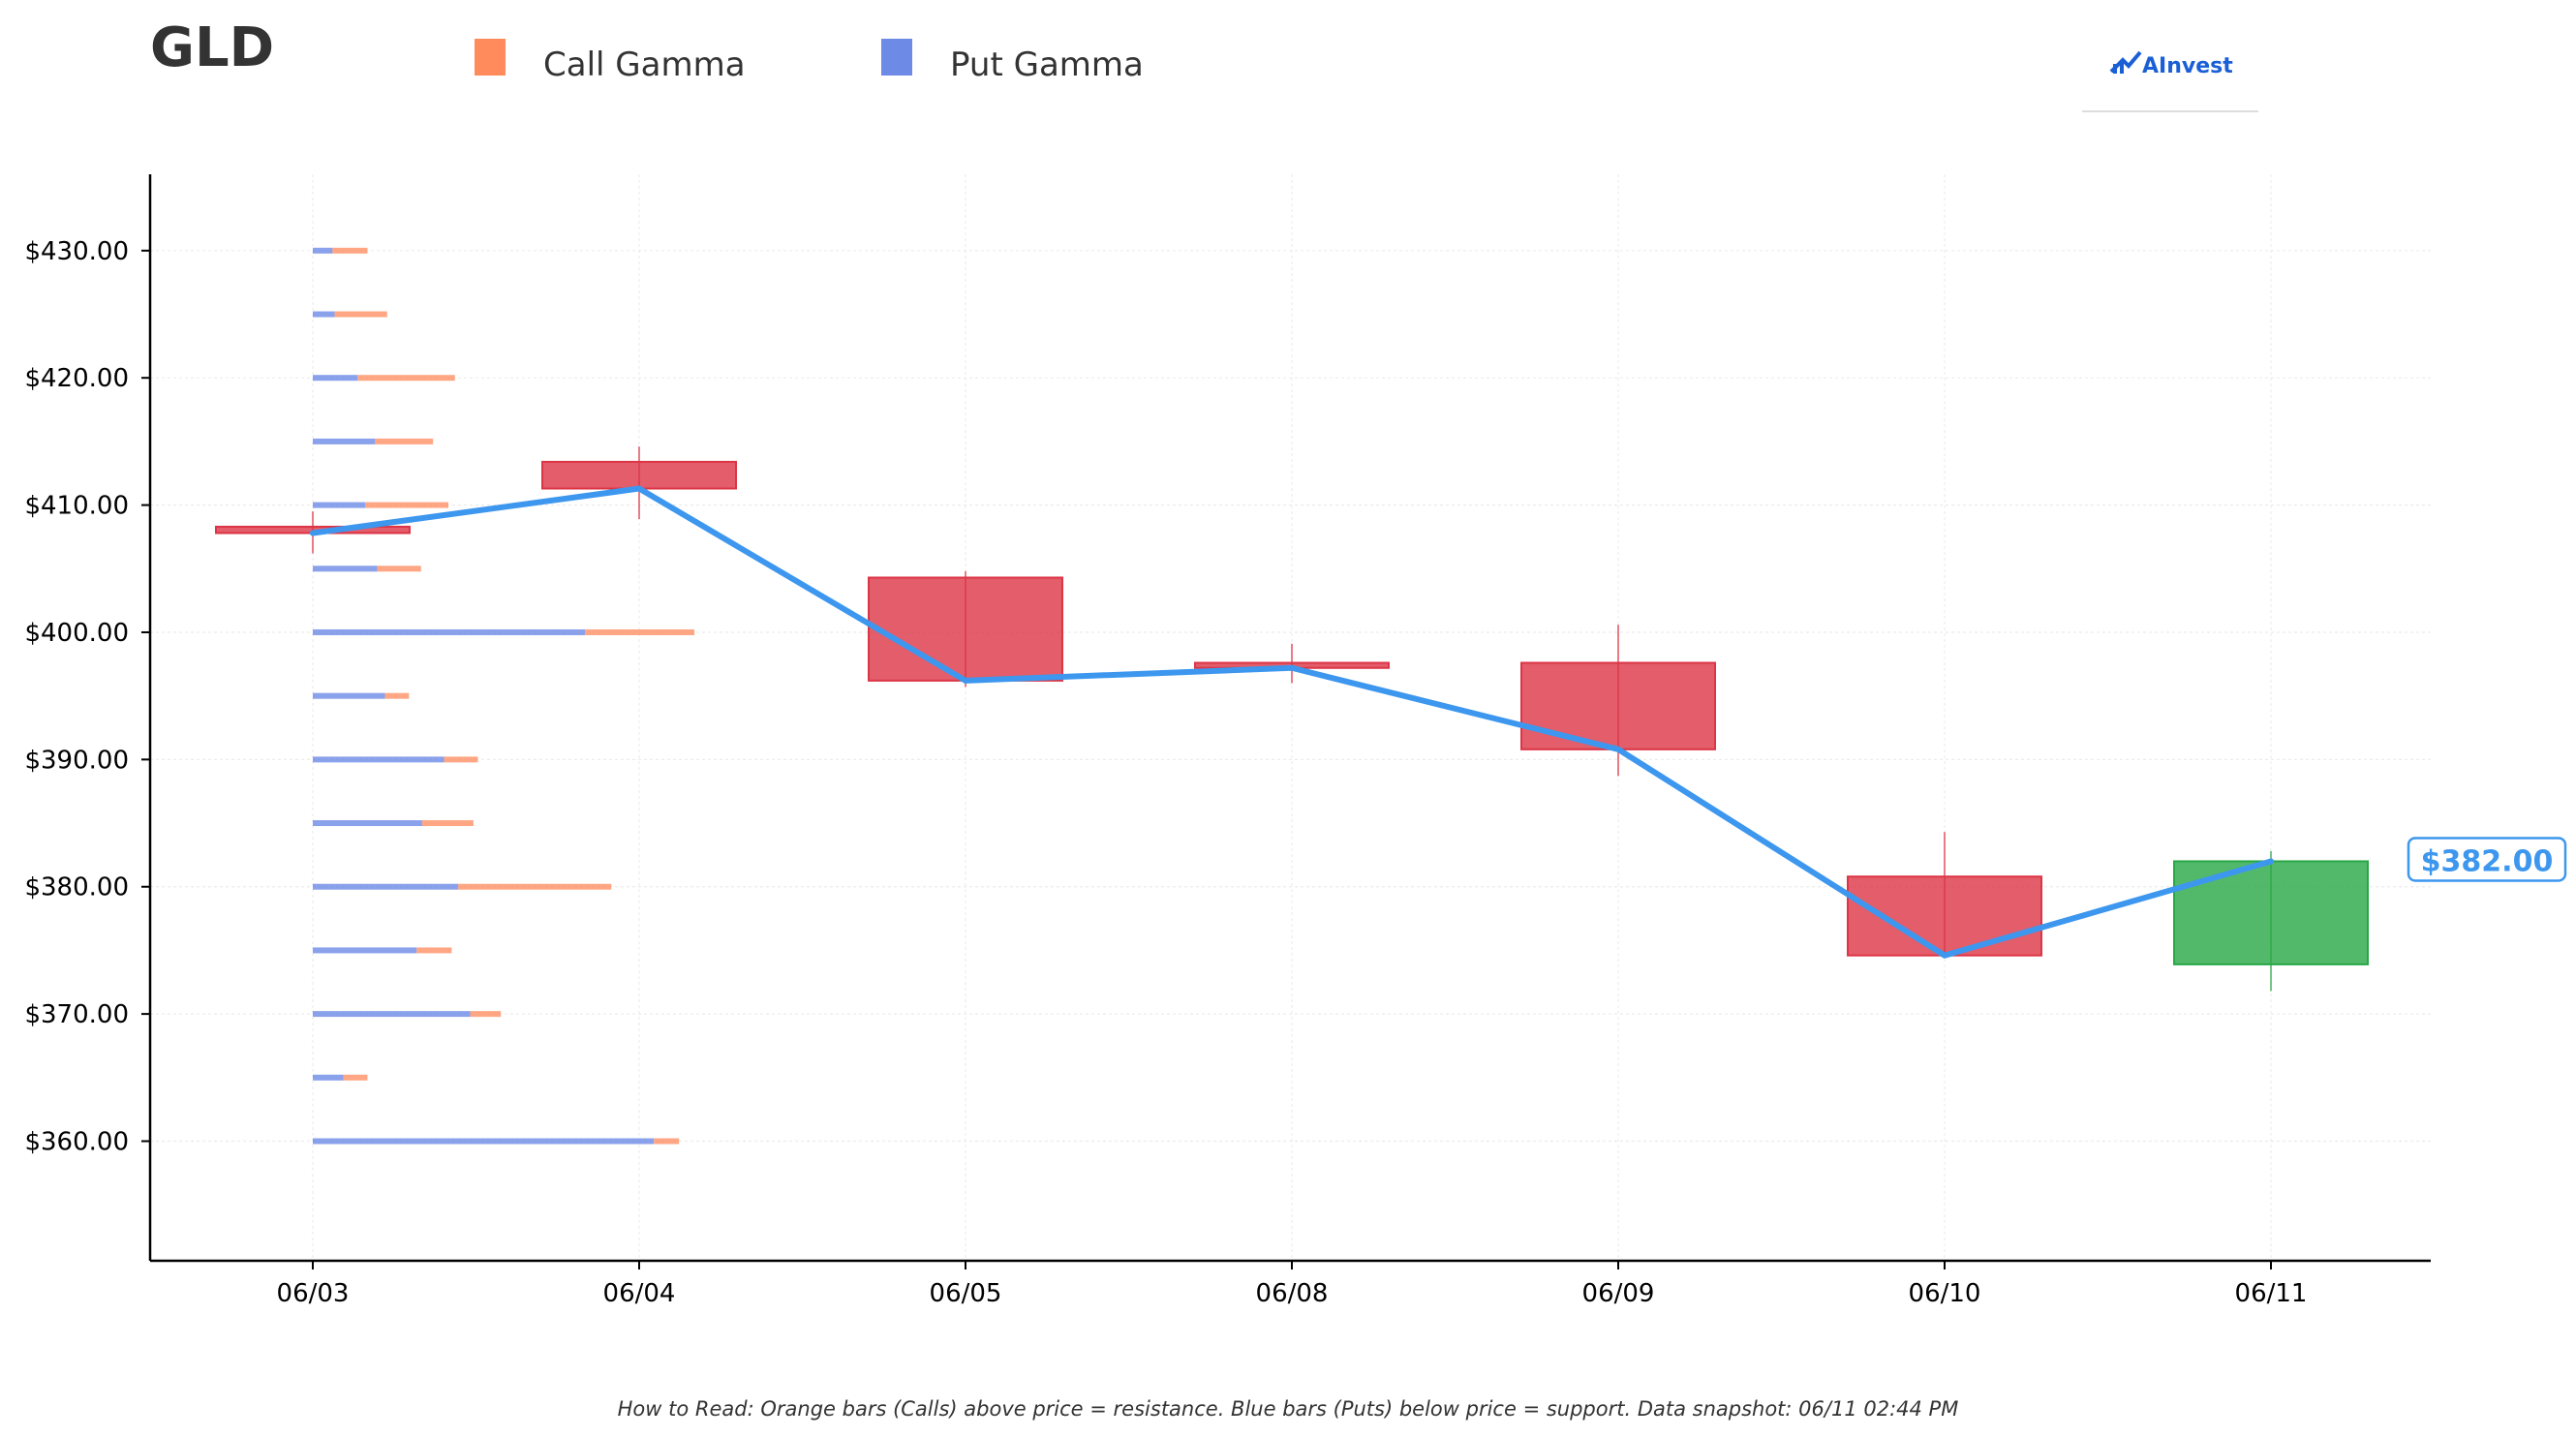 The image size is (2576, 1437). What do you see at coordinates (639, 1294) in the screenshot?
I see `x-tick-label: 06/04` at bounding box center [639, 1294].